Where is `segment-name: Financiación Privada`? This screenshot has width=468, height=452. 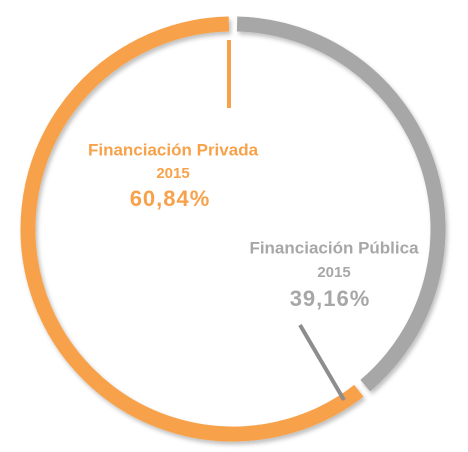
segment-name: Financiación Privada is located at coordinates (173, 149).